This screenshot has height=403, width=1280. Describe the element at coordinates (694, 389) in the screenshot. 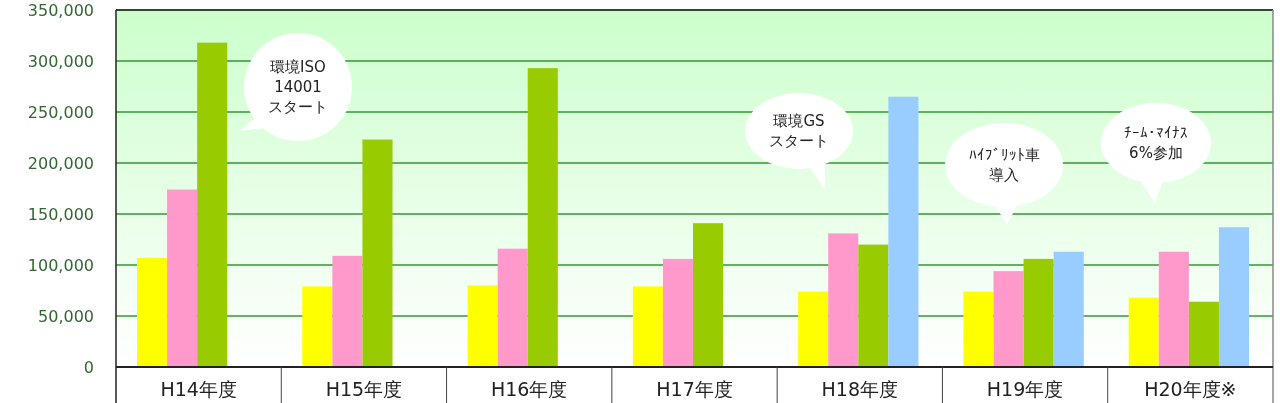

I see `x-tick-label: H17年度` at that location.